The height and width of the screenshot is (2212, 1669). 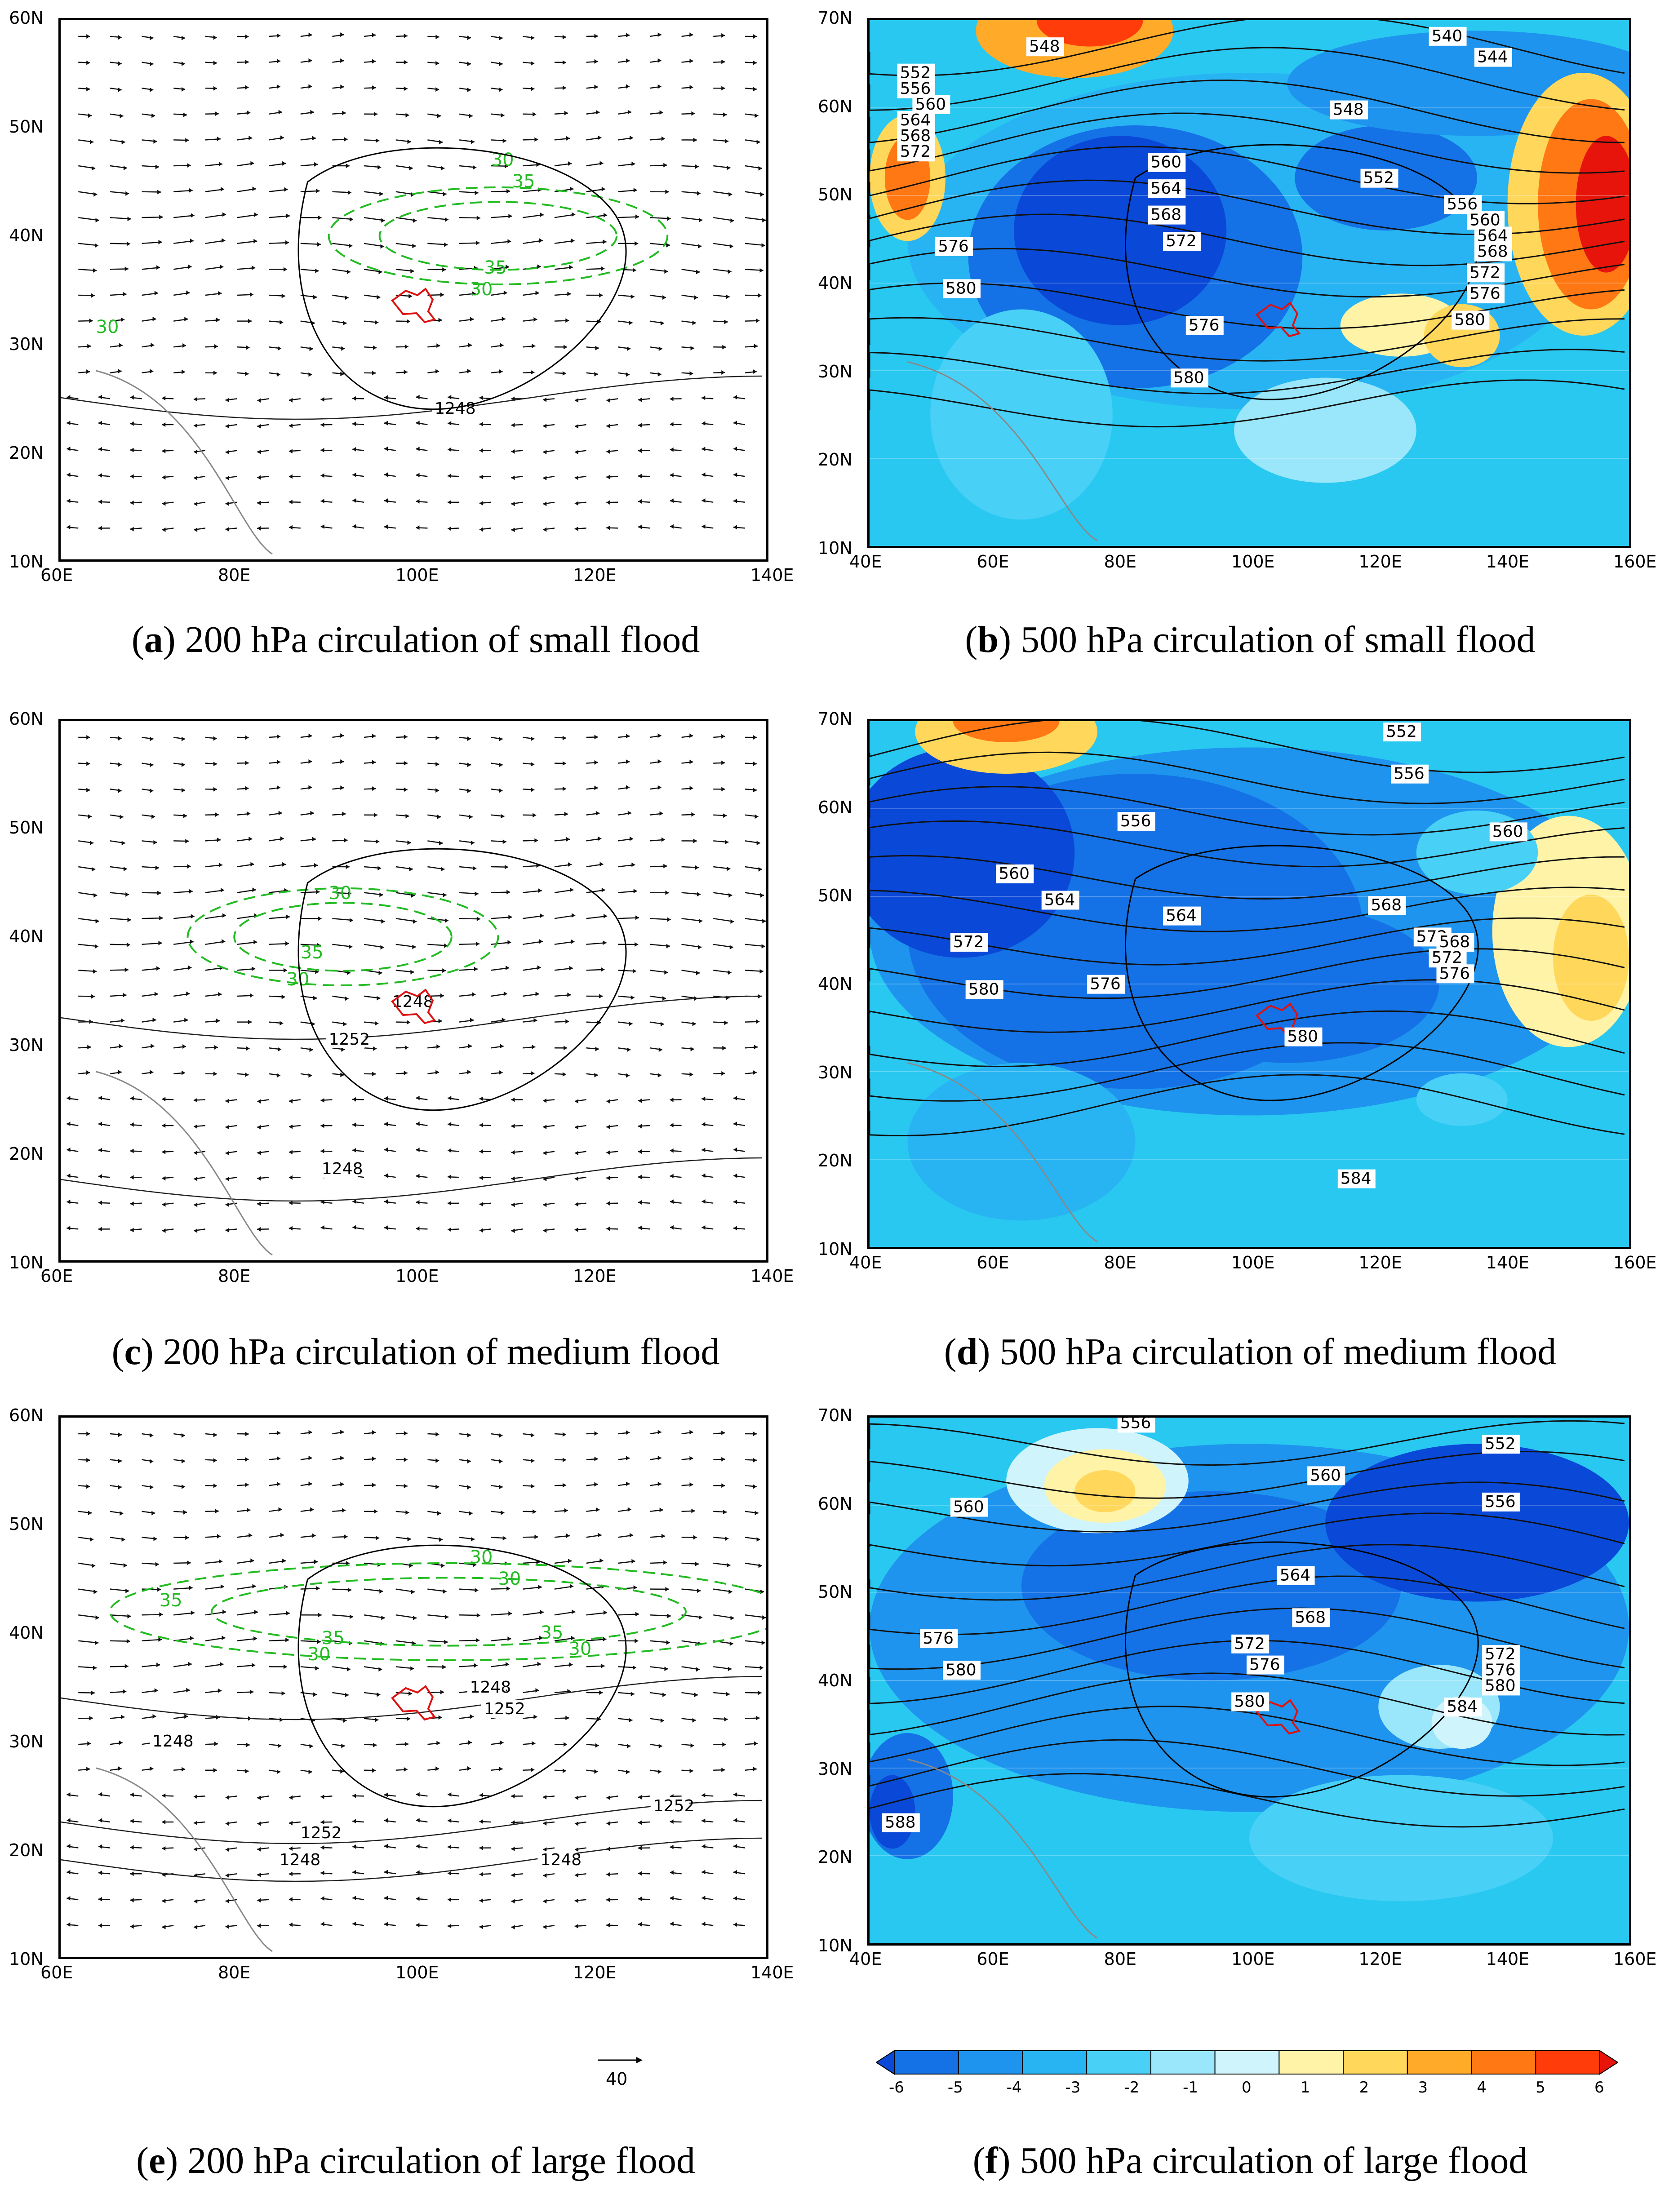 What do you see at coordinates (411, 1098) in the screenshot?
I see `height-contours` at bounding box center [411, 1098].